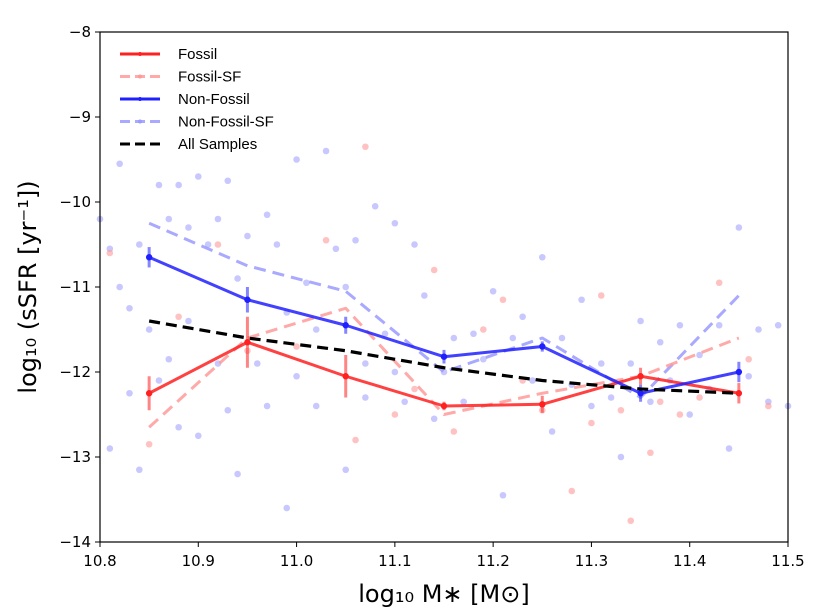  What do you see at coordinates (75, 457) in the screenshot?
I see `y-tick-label: −13` at bounding box center [75, 457].